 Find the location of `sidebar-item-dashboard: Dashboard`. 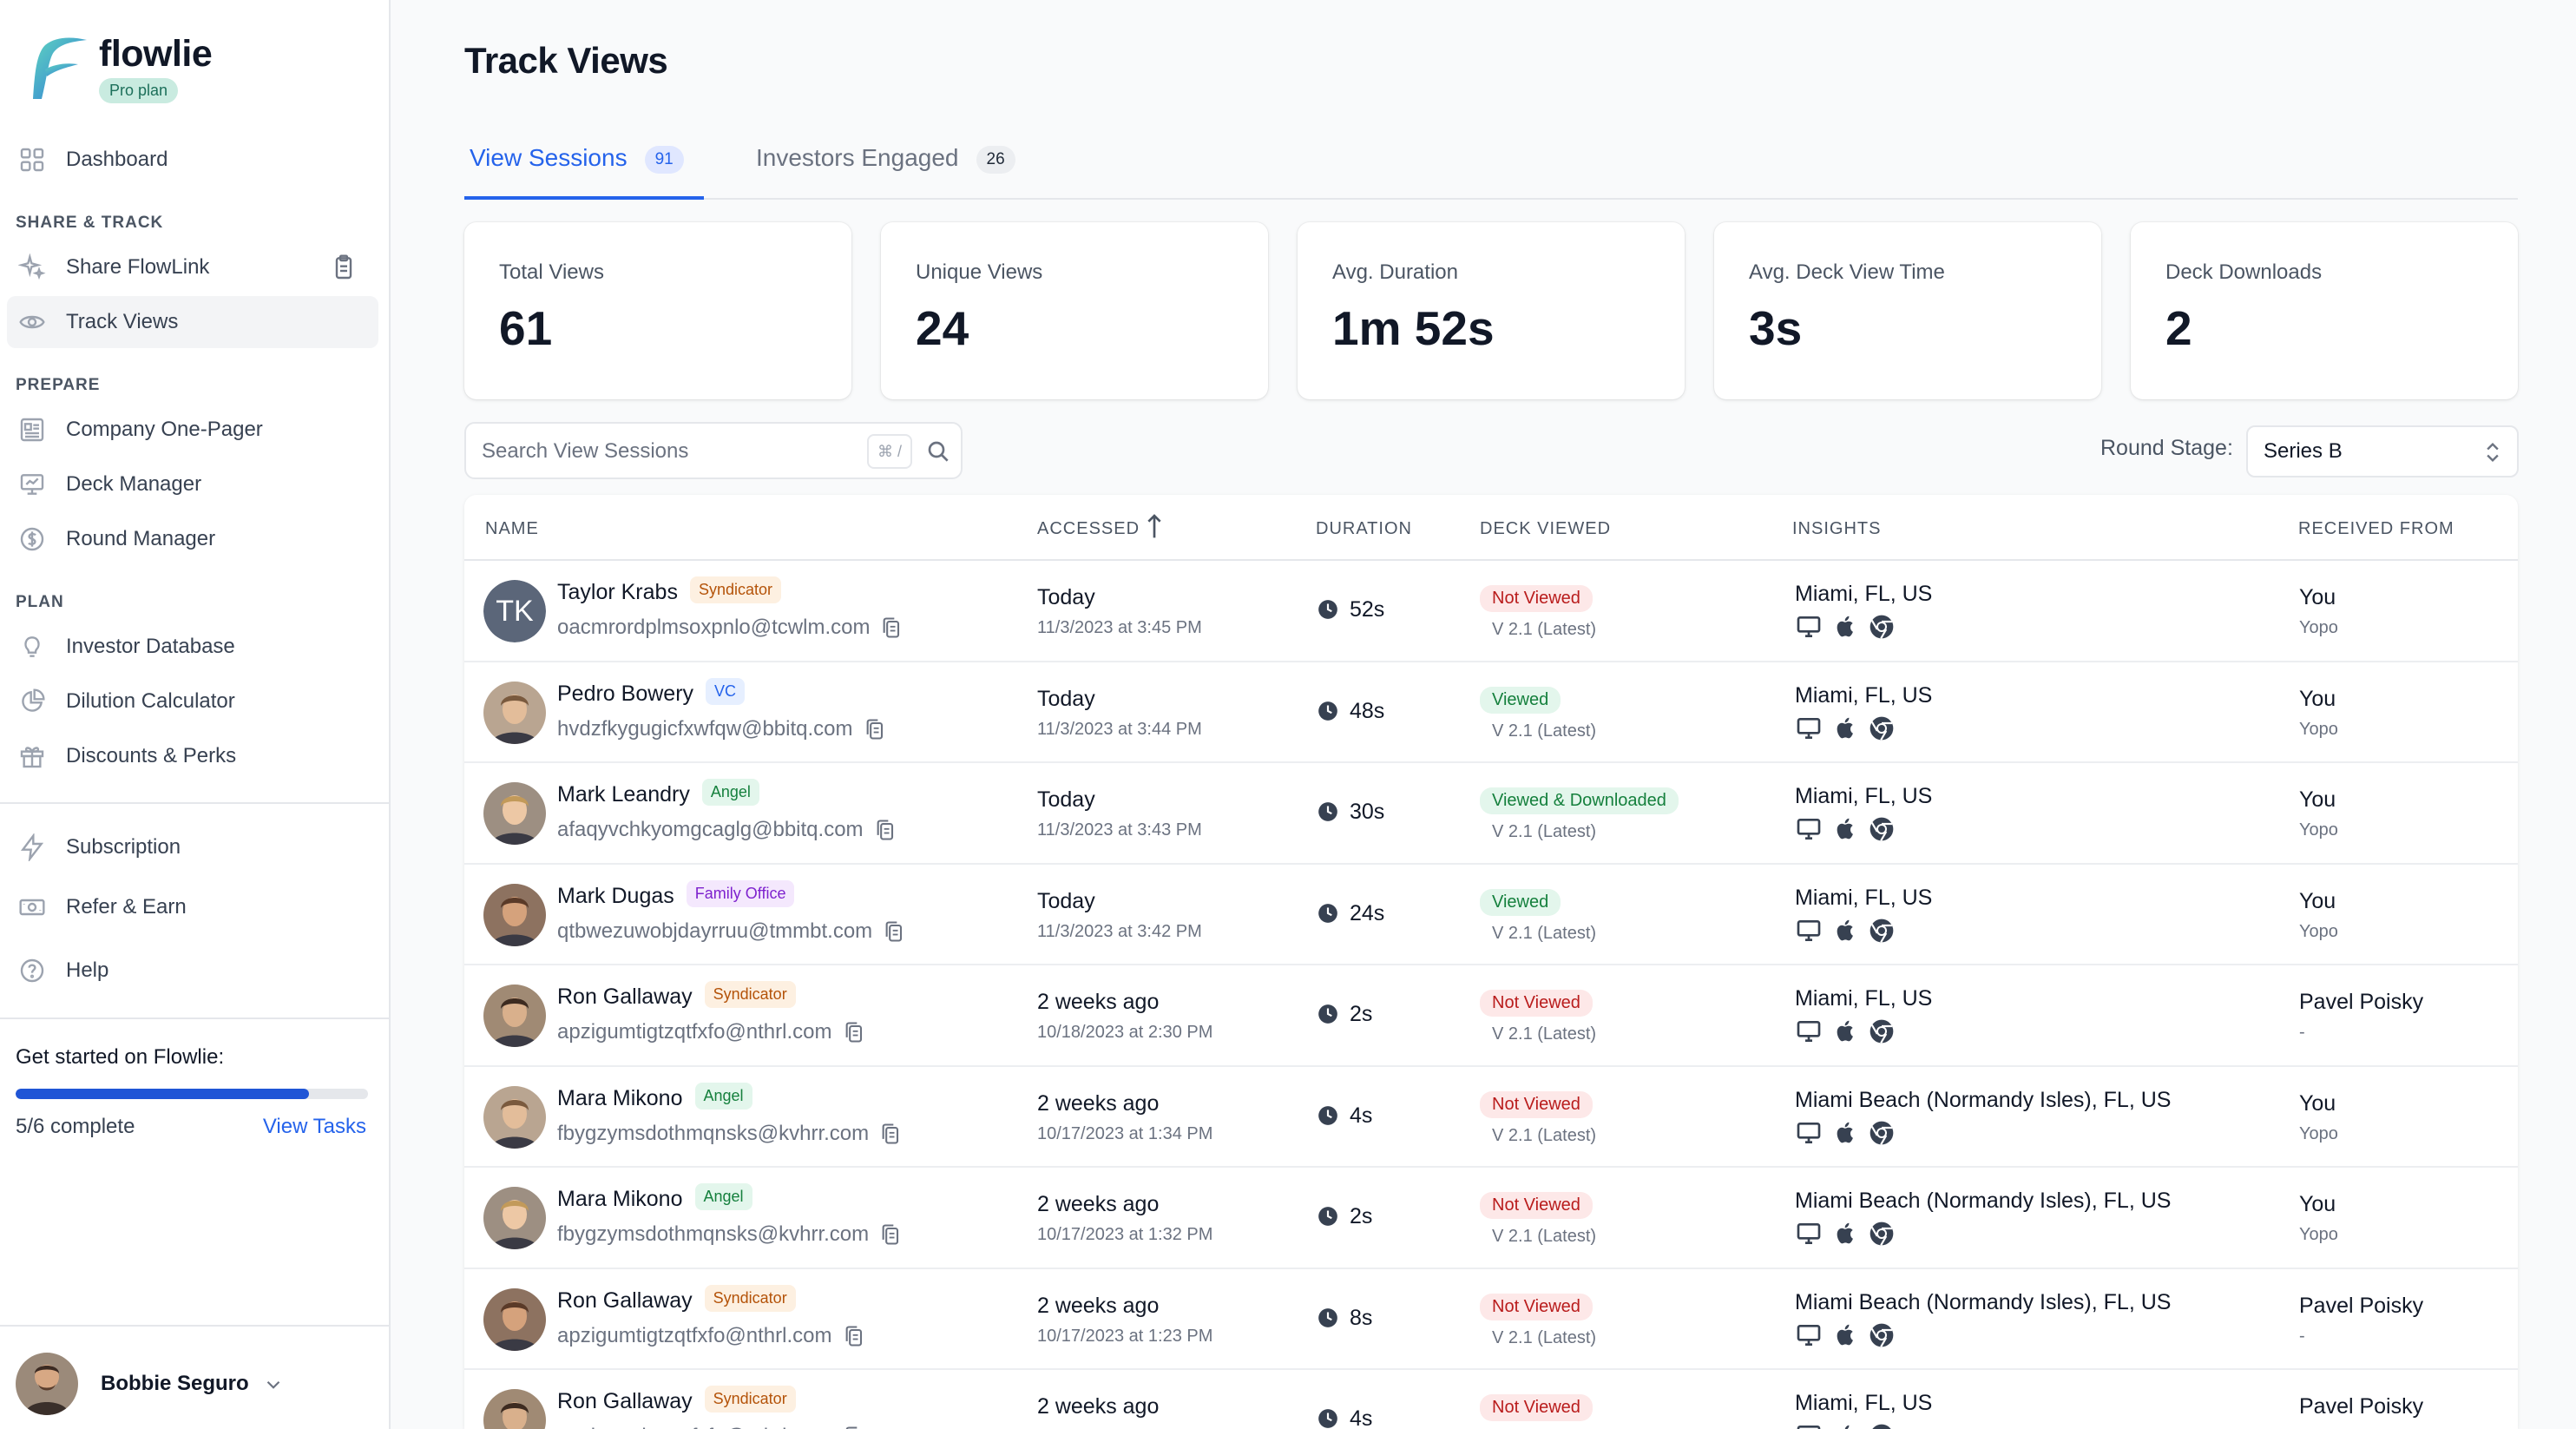

sidebar-item-dashboard: Dashboard is located at coordinates (192, 160).